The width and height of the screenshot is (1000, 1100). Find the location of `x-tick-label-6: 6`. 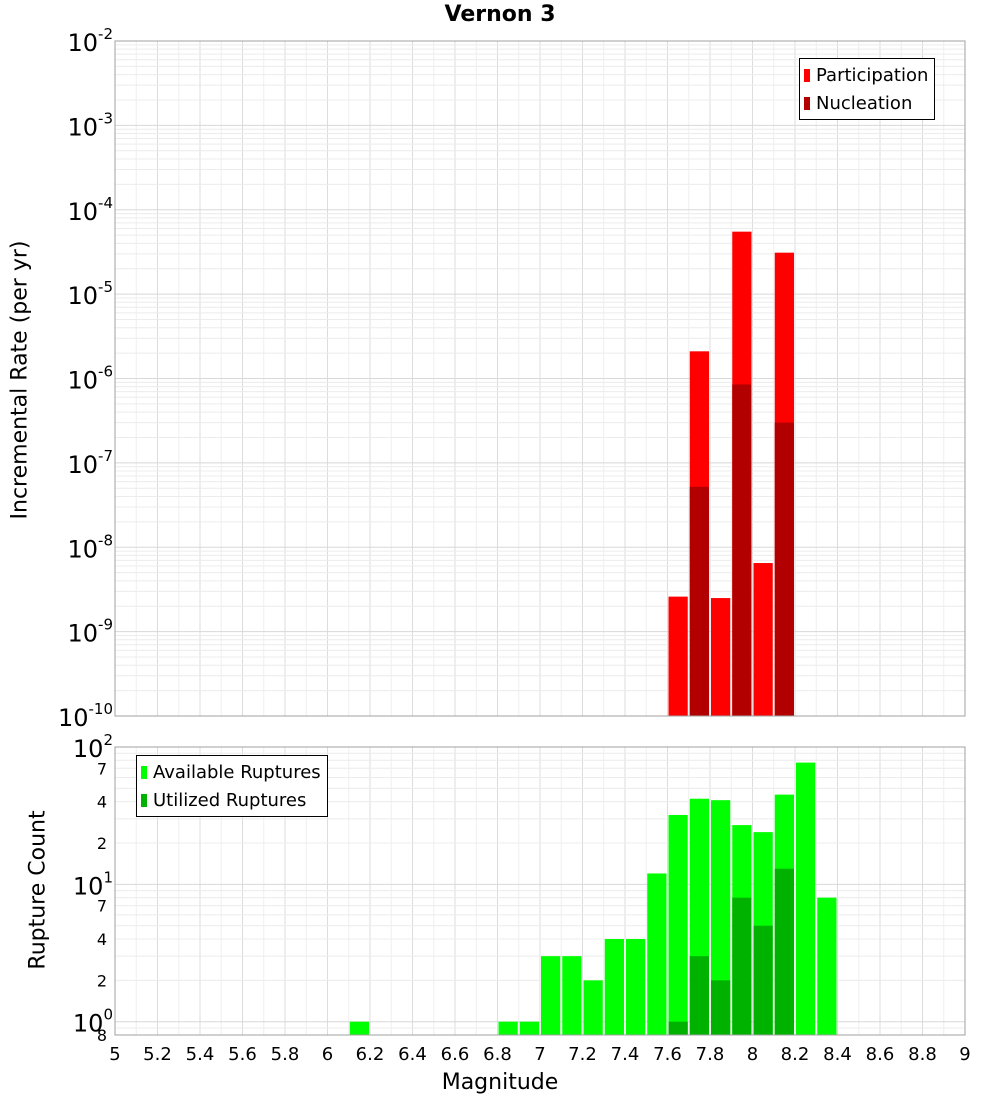

x-tick-label-6: 6 is located at coordinates (327, 1054).